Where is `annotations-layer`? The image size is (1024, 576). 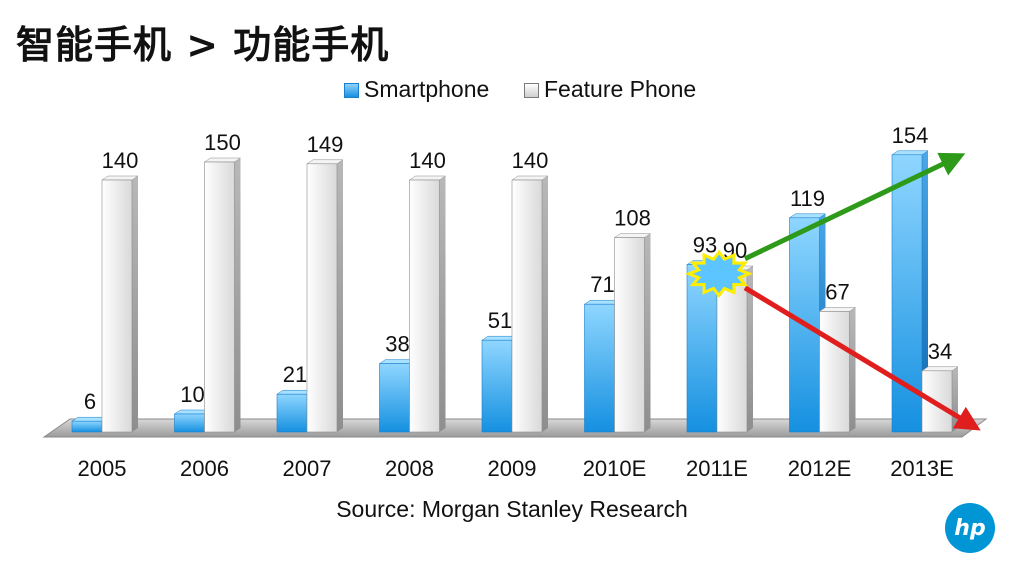 annotations-layer is located at coordinates (832, 291).